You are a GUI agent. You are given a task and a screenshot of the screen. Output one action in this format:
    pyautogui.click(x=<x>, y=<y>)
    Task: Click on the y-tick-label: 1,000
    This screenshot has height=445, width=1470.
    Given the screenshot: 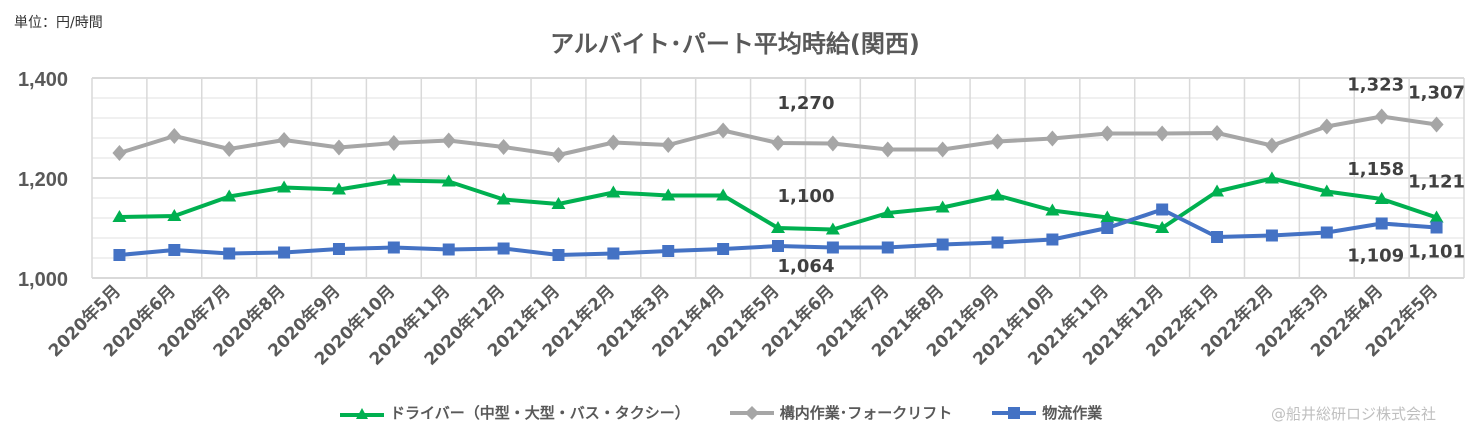 What is the action you would take?
    pyautogui.click(x=43, y=280)
    